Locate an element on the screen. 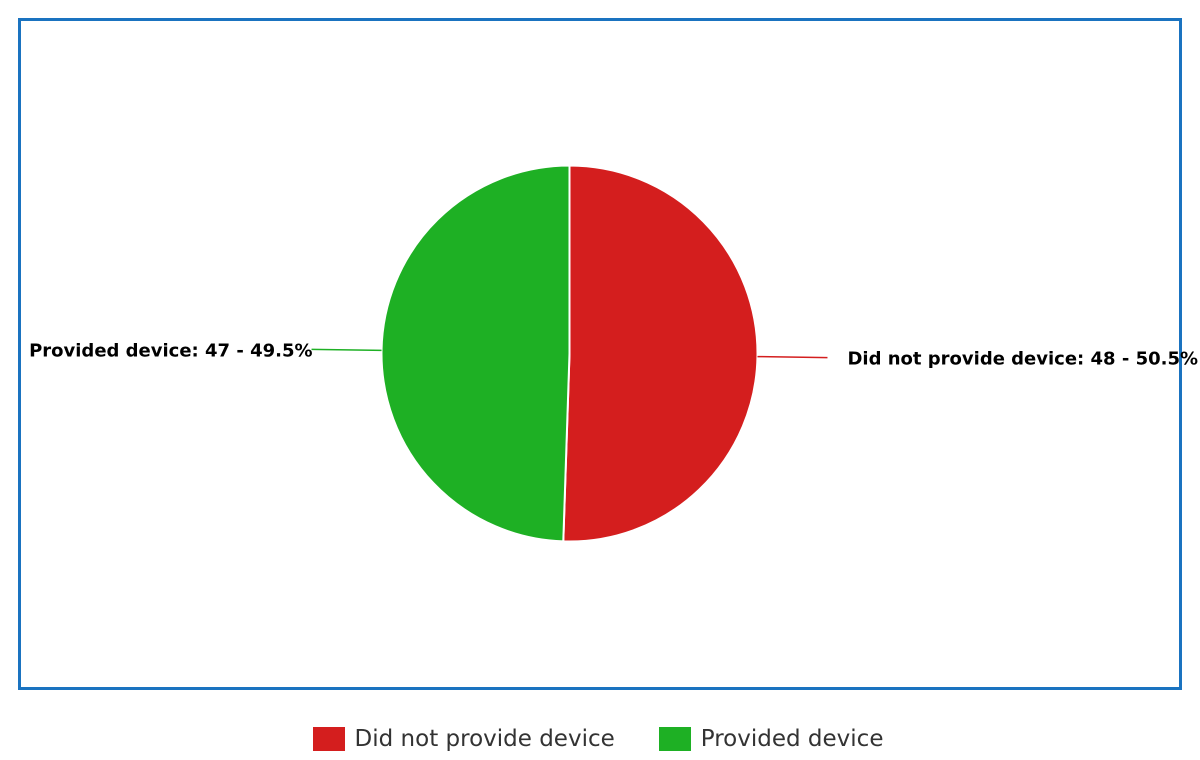 The image size is (1200, 760). legend: Did not provide device Provided device is located at coordinates (599, 739).